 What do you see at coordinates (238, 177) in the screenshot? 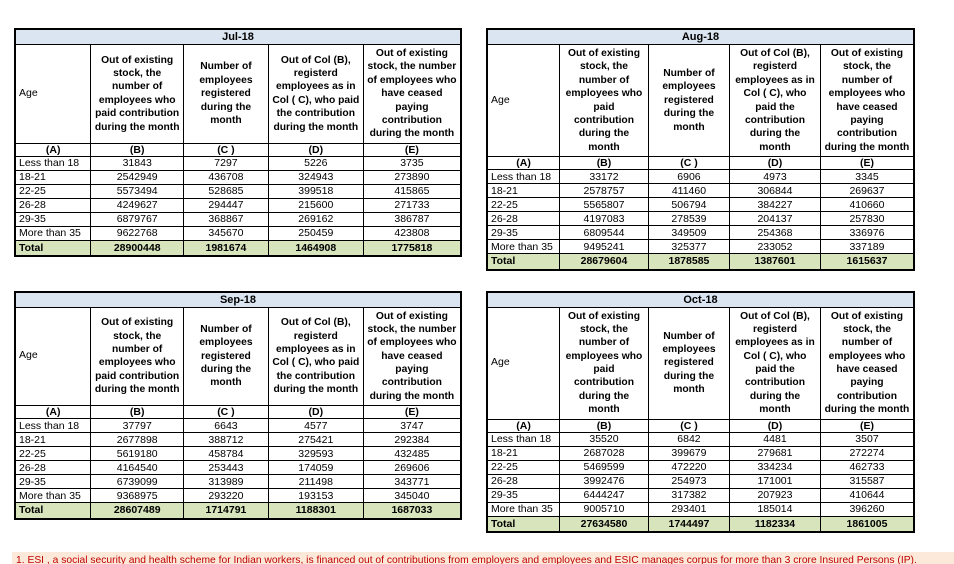
I see `table-row: 18-21 2542949 436708 324943 273890` at bounding box center [238, 177].